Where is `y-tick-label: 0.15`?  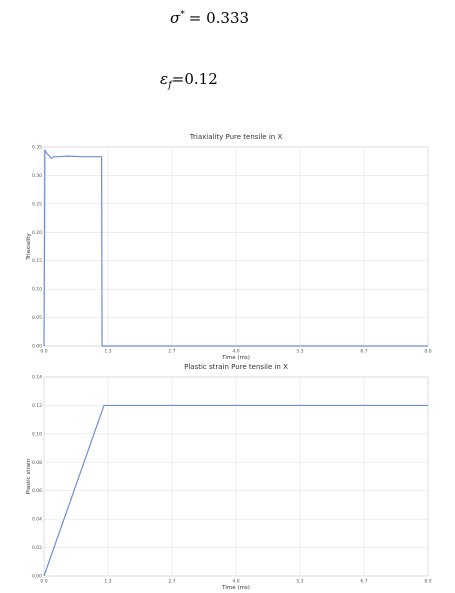 y-tick-label: 0.15 is located at coordinates (37, 261).